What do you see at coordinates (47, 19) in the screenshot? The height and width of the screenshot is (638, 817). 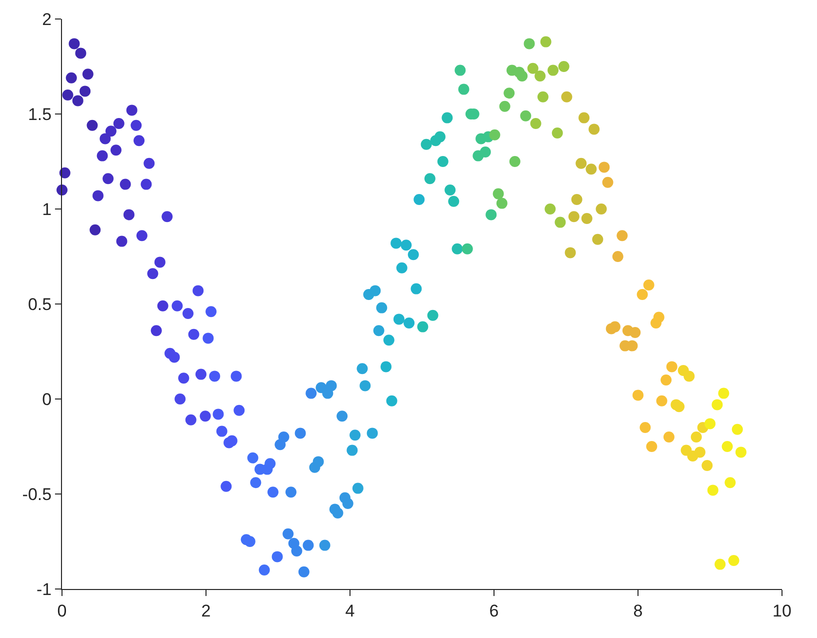 I see `y-tick-label: 2` at bounding box center [47, 19].